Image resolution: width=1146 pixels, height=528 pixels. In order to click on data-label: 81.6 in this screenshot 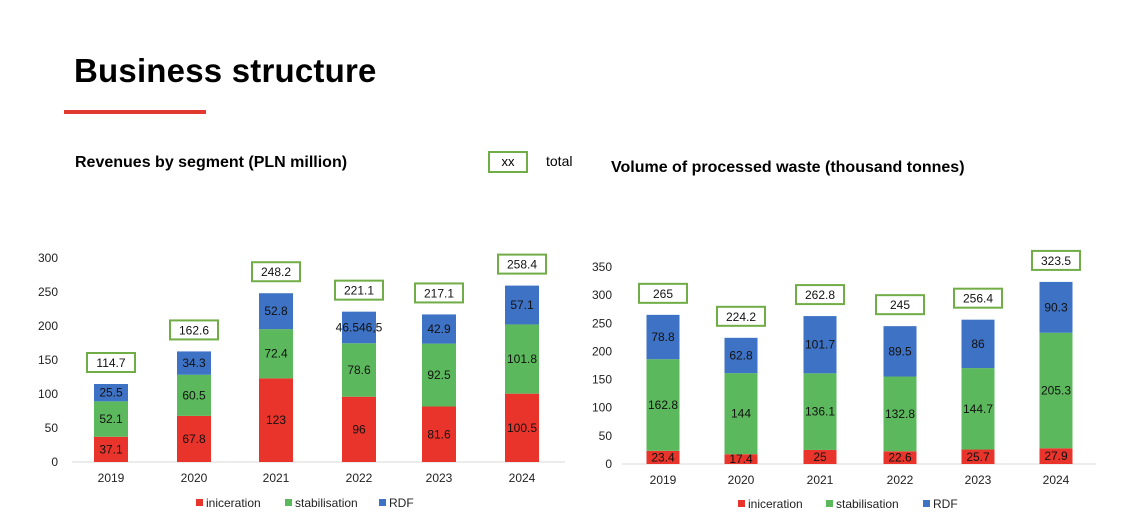, I will do `click(439, 434)`.